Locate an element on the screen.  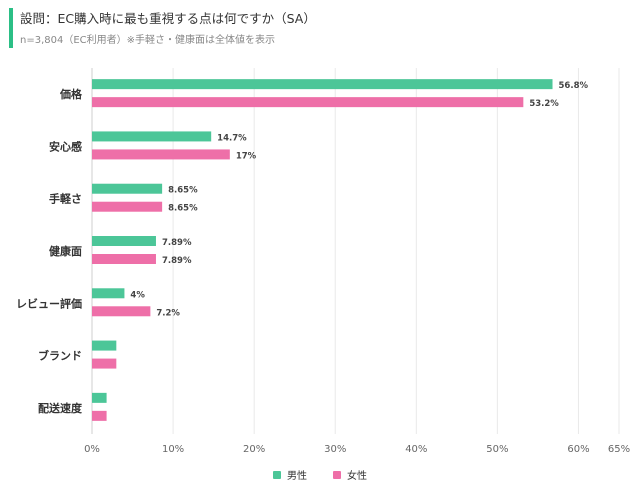
data-label: 56.8% is located at coordinates (574, 86).